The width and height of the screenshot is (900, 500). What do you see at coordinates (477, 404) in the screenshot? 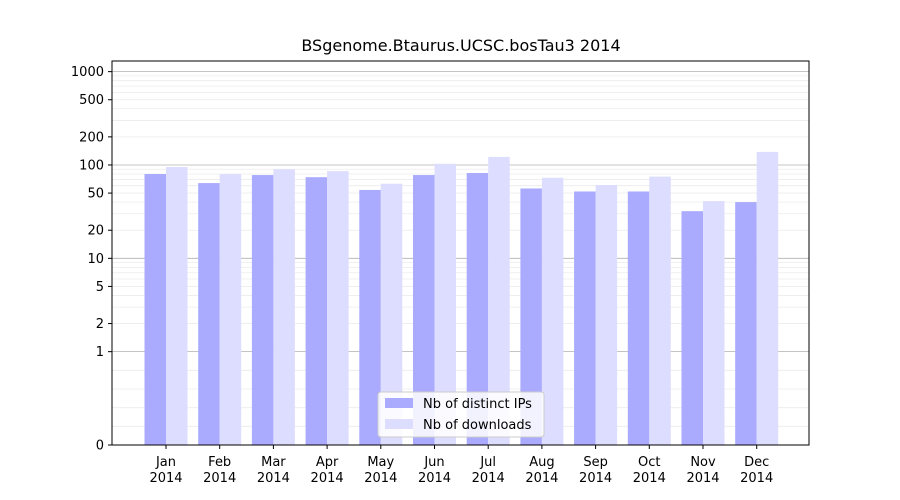
I see `legend-label: Nb of distinct IPs` at bounding box center [477, 404].